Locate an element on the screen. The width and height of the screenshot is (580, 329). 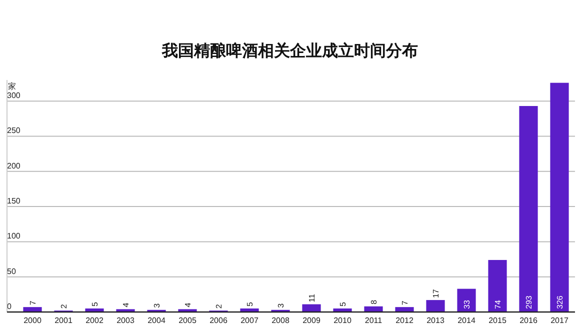
y-tick-label: 0 is located at coordinates (9, 306).